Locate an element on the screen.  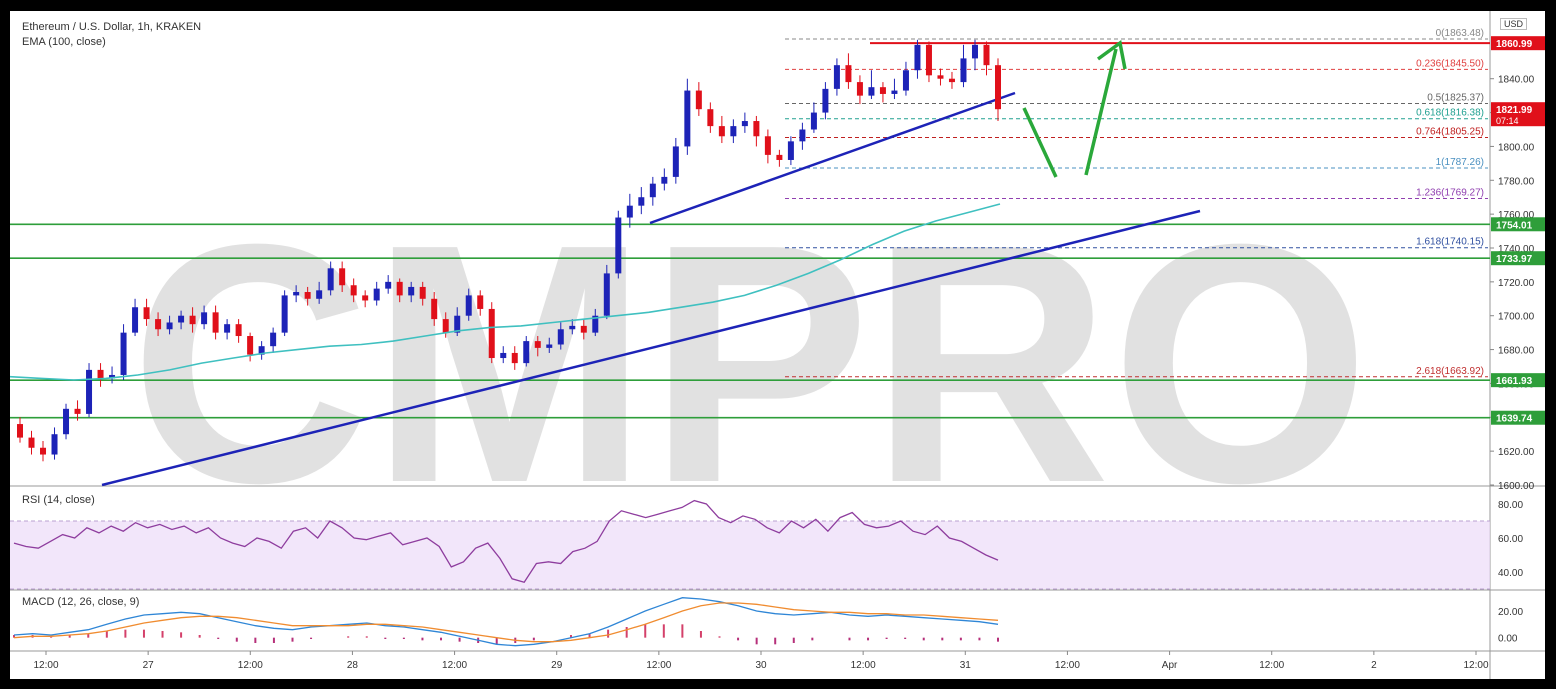
current-price-tag-countdown: 07:14 is located at coordinates (1507, 121).